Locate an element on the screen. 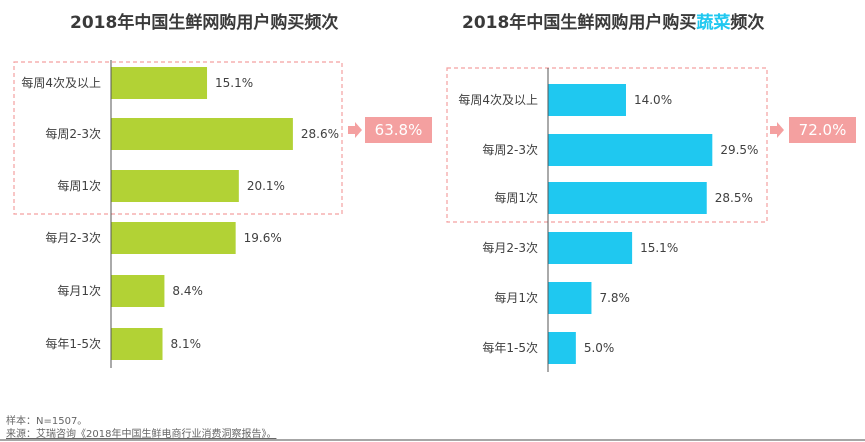 This screenshot has width=865, height=442. data-label: 8.1% is located at coordinates (186, 344).